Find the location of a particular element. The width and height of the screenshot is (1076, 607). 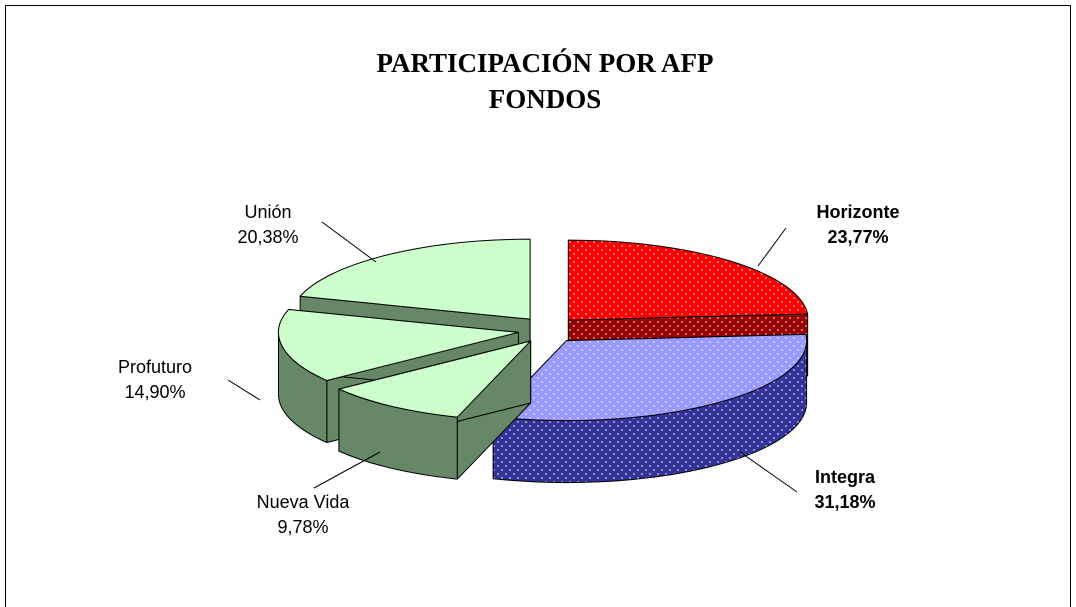

slice-label: Horizonte is located at coordinates (858, 212).